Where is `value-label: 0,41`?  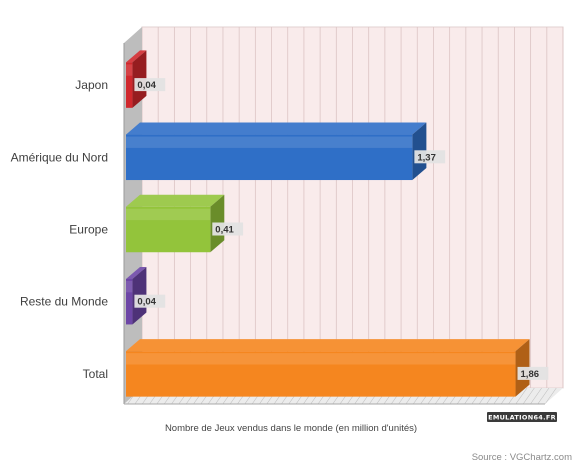
value-label: 0,41 is located at coordinates (224, 230).